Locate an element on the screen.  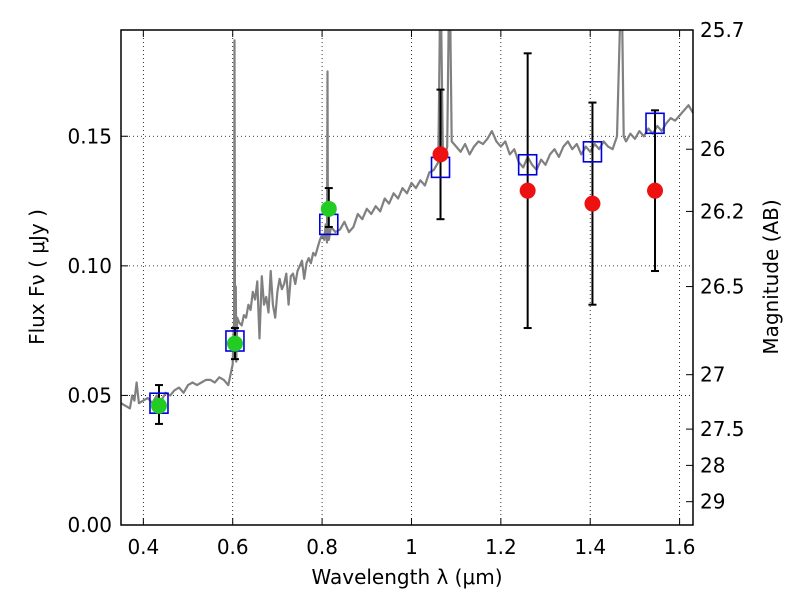
x-tick-label: 1.6 is located at coordinates (680, 547).